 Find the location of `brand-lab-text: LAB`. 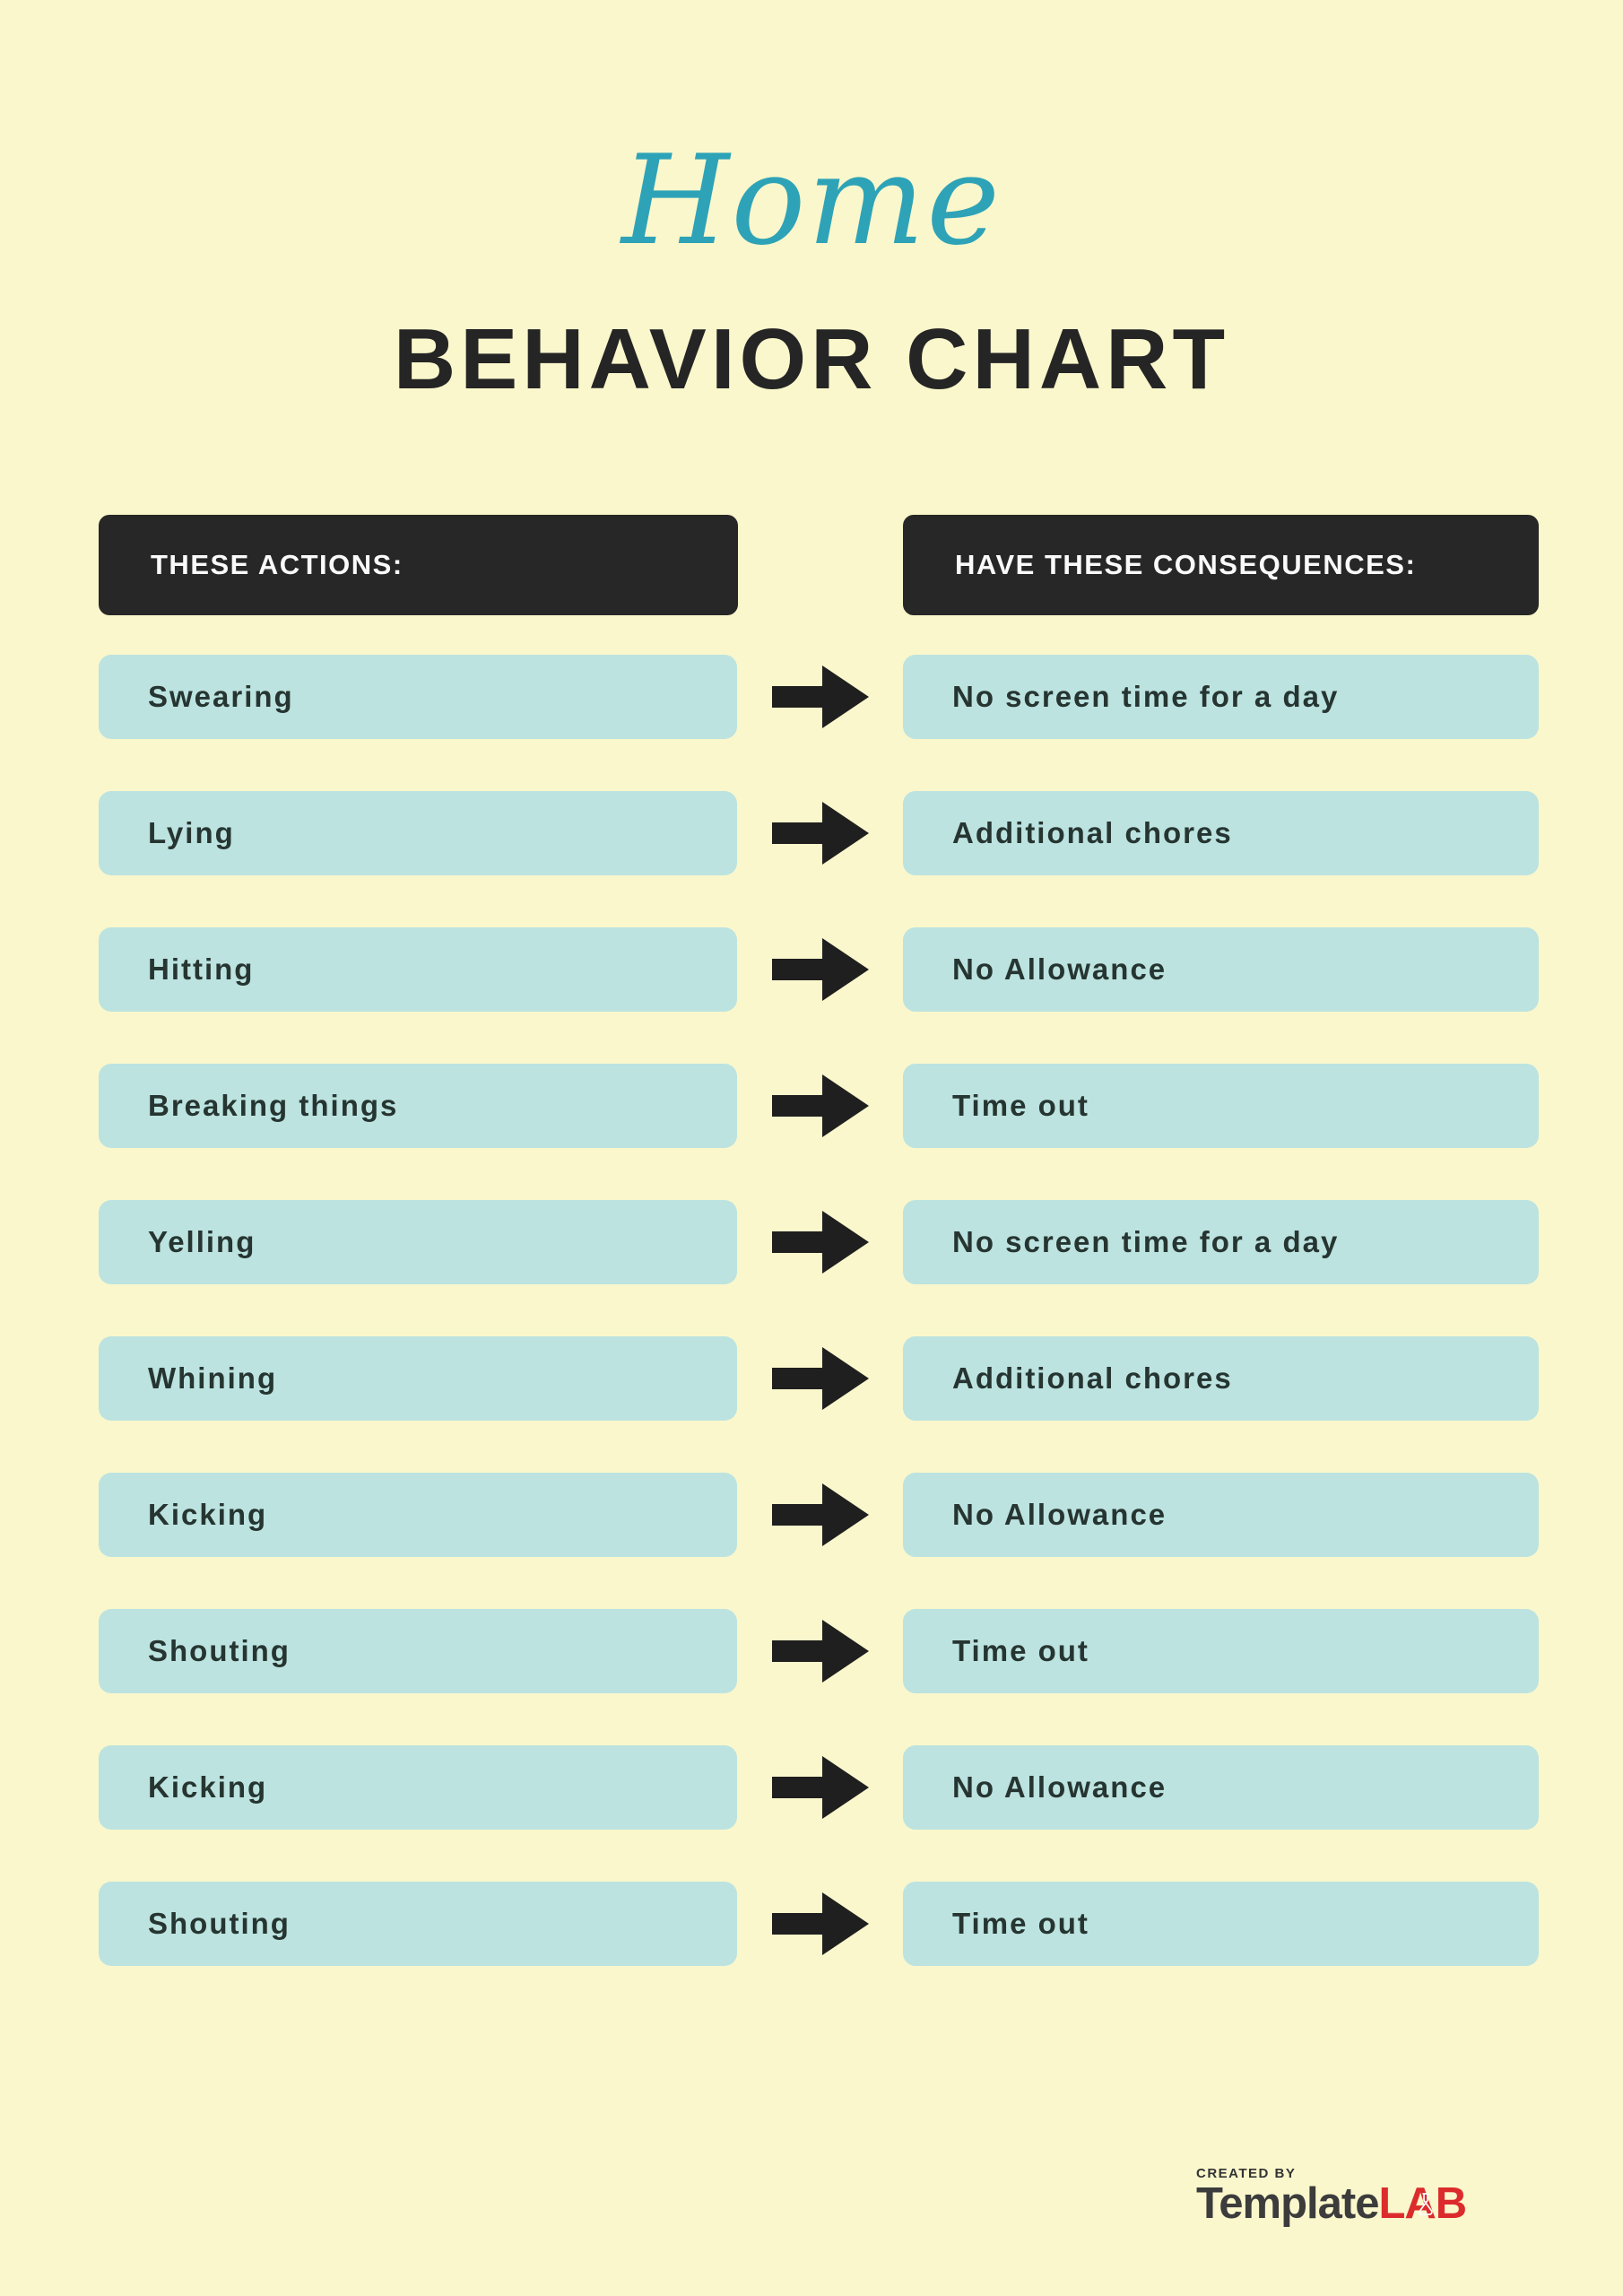

brand-lab-text: LAB is located at coordinates (1422, 2203).